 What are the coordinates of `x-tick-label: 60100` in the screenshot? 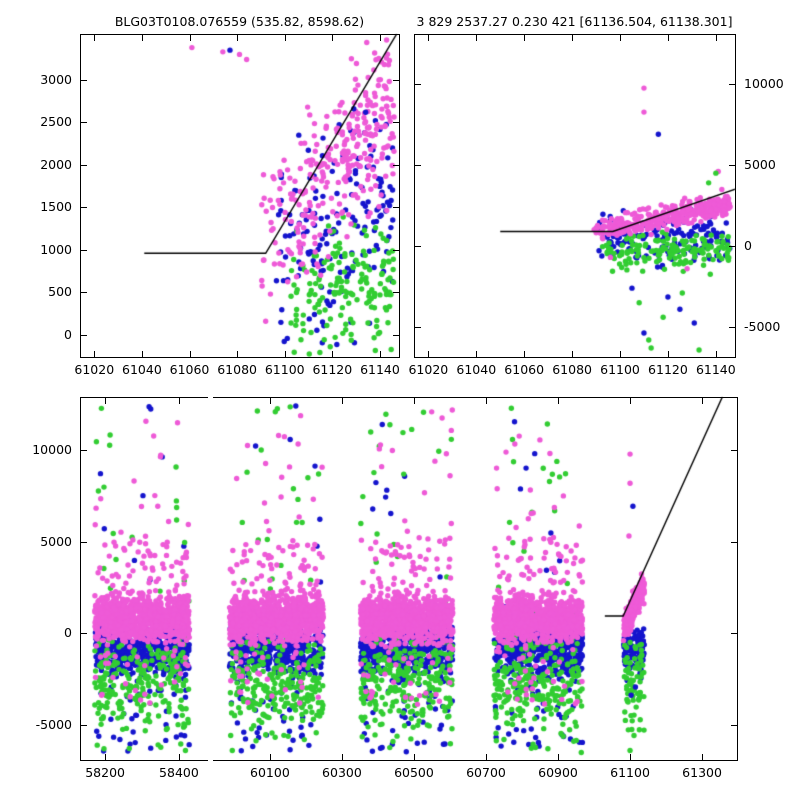 It's located at (270, 772).